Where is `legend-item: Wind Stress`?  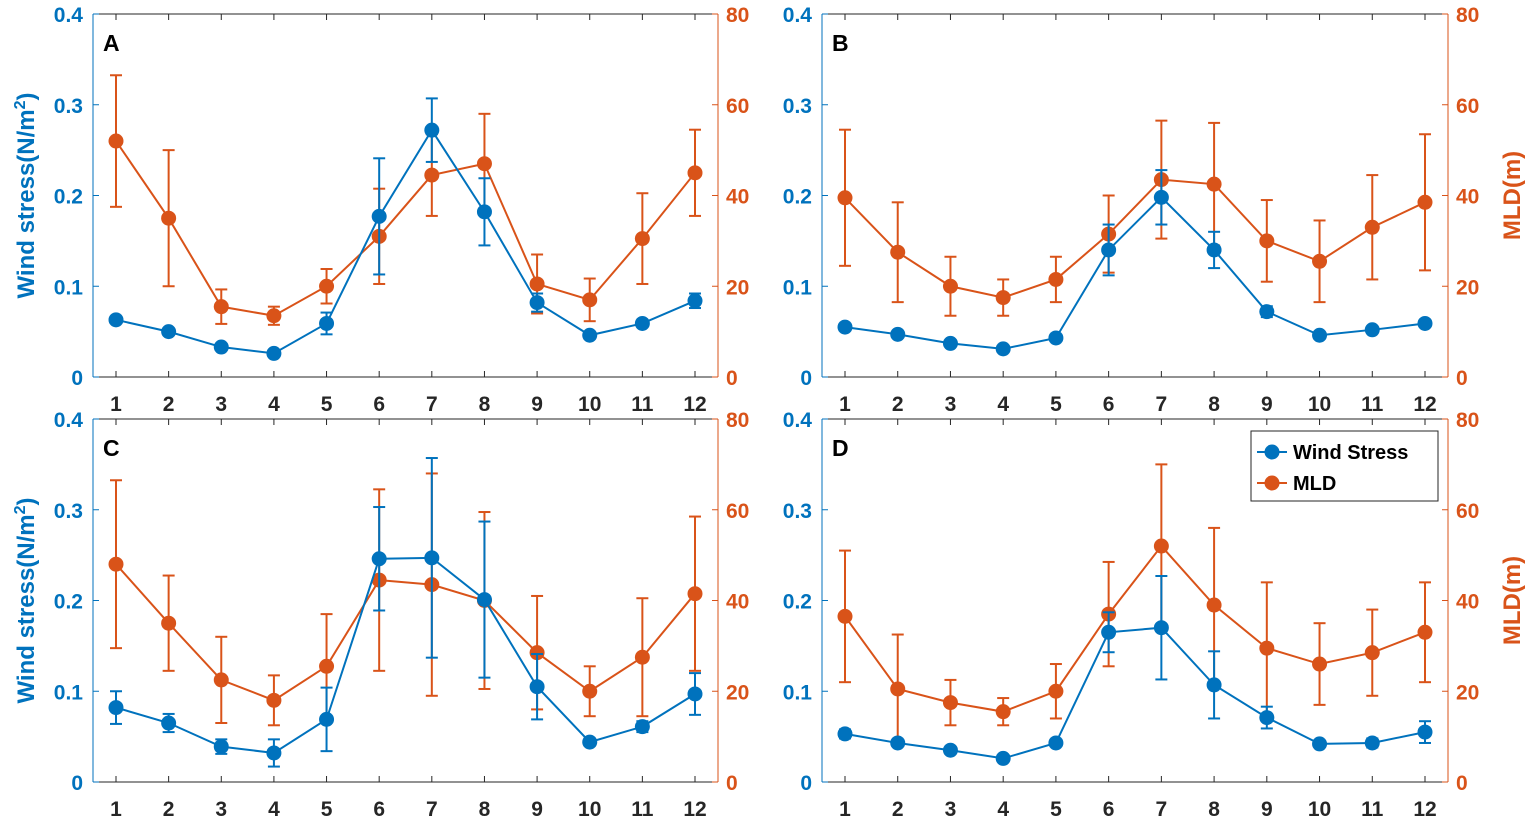 legend-item: Wind Stress is located at coordinates (1332, 453).